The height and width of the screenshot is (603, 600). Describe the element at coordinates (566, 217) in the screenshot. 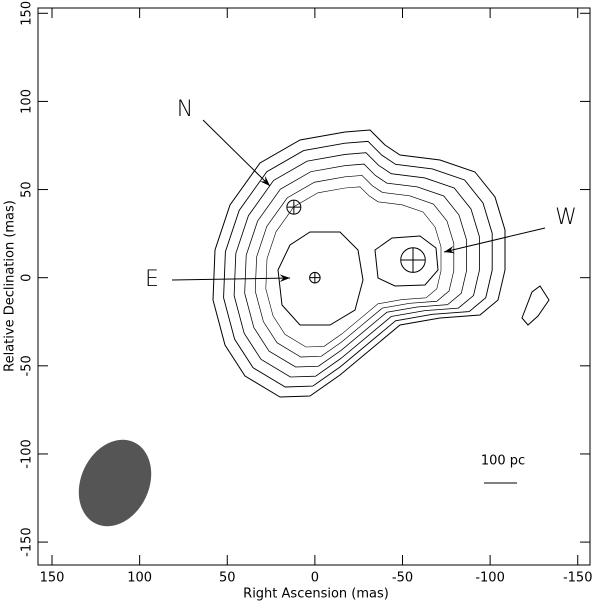

I see `component-label: W` at that location.